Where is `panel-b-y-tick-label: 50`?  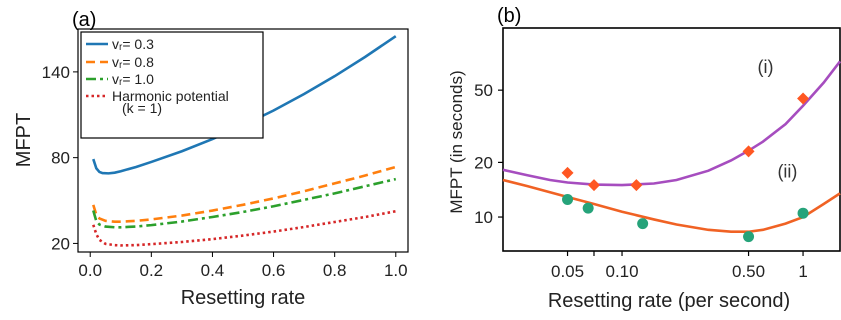
panel-b-y-tick-label: 50 is located at coordinates (483, 90).